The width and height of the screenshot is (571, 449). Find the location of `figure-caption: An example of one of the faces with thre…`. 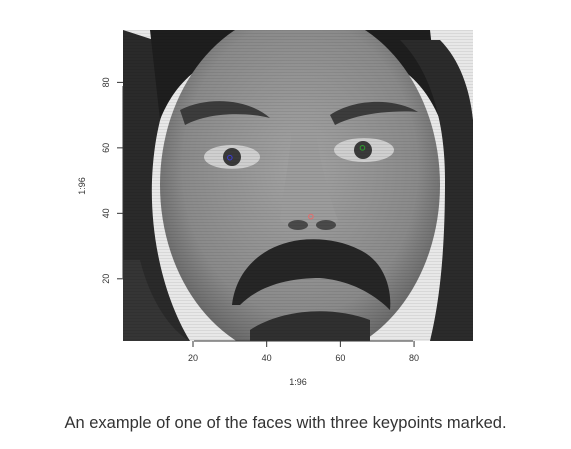

figure-caption: An example of one of the faces with thre… is located at coordinates (285, 423).